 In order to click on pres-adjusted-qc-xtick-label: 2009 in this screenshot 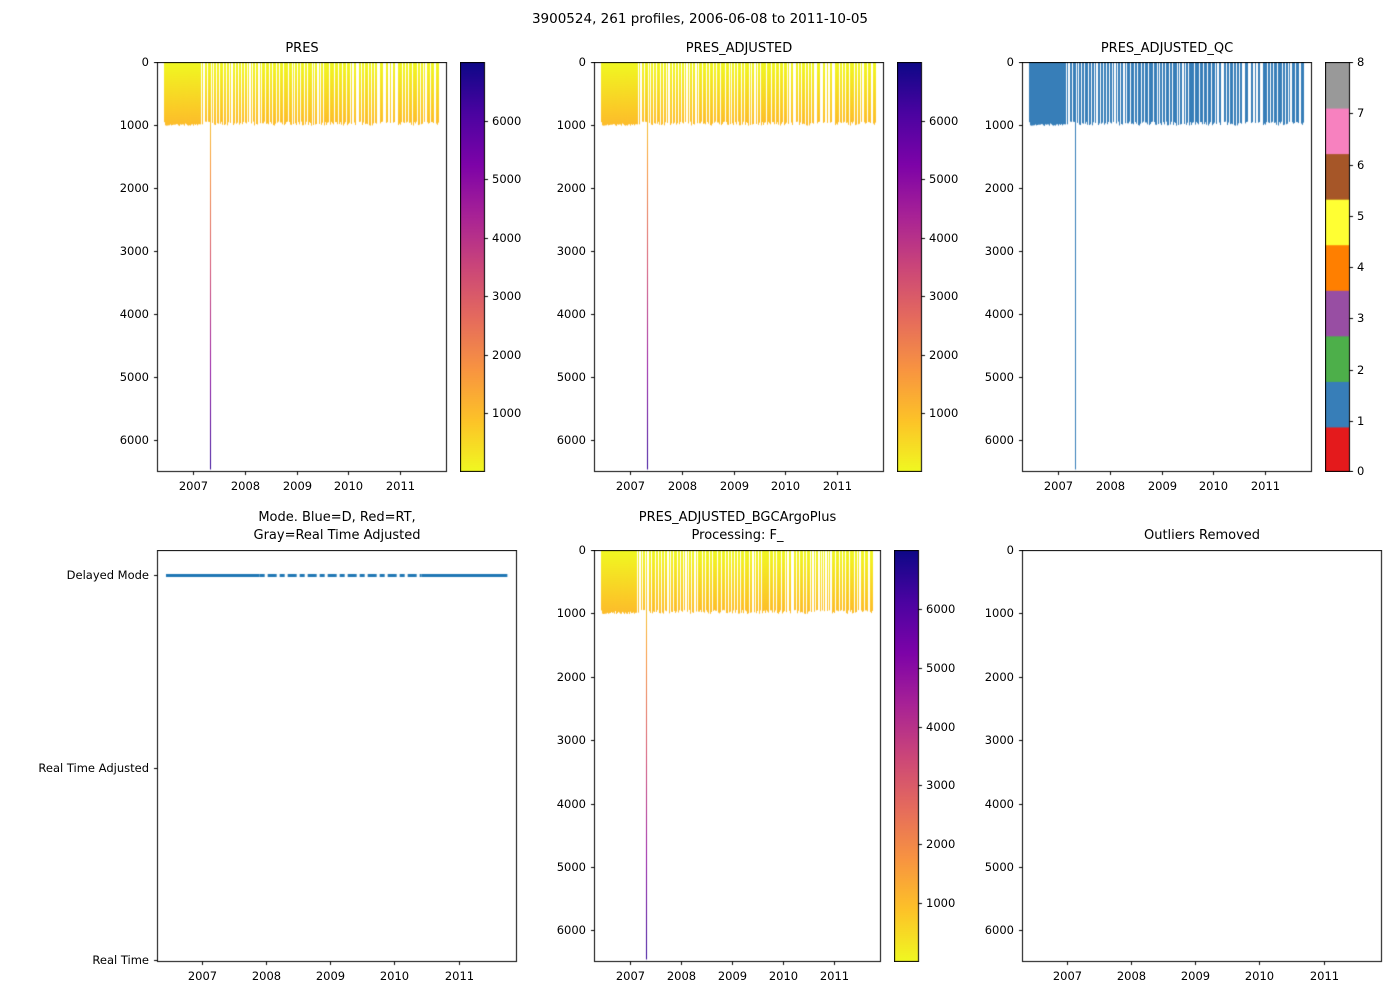, I will do `click(1162, 486)`.